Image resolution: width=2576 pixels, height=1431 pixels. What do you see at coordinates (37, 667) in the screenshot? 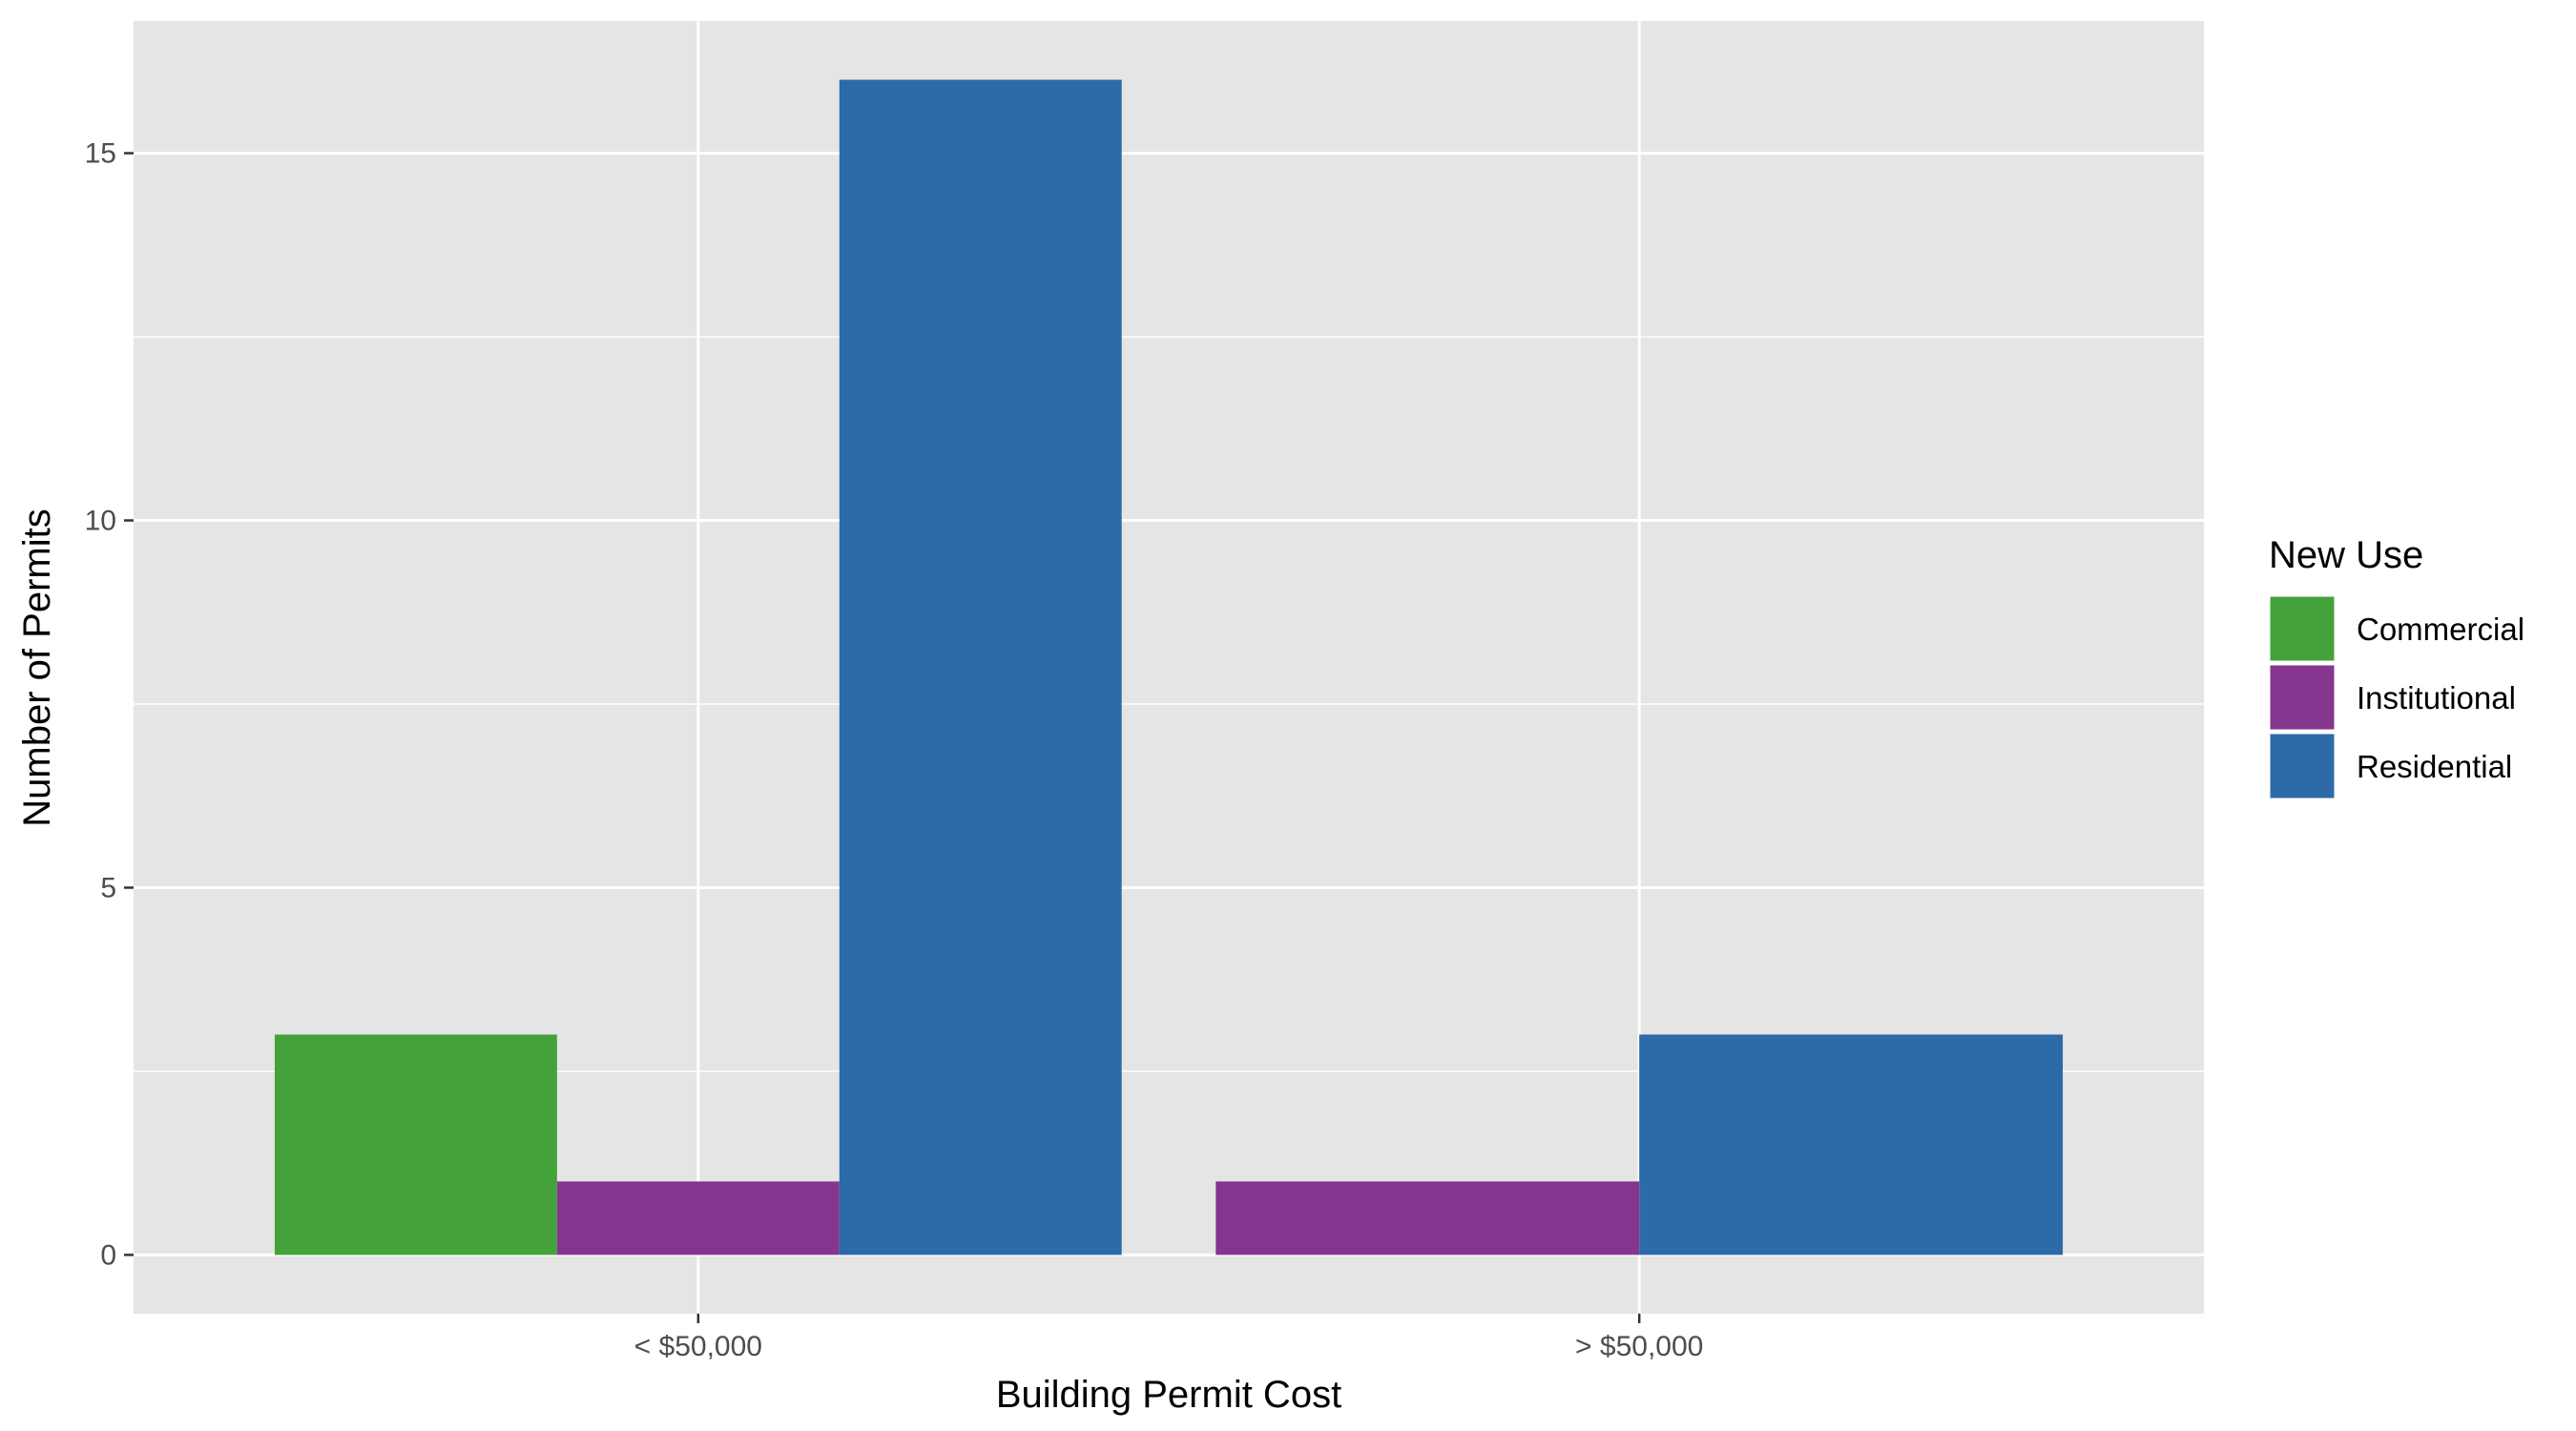
I see `y-axis-title: Number of Permits` at bounding box center [37, 667].